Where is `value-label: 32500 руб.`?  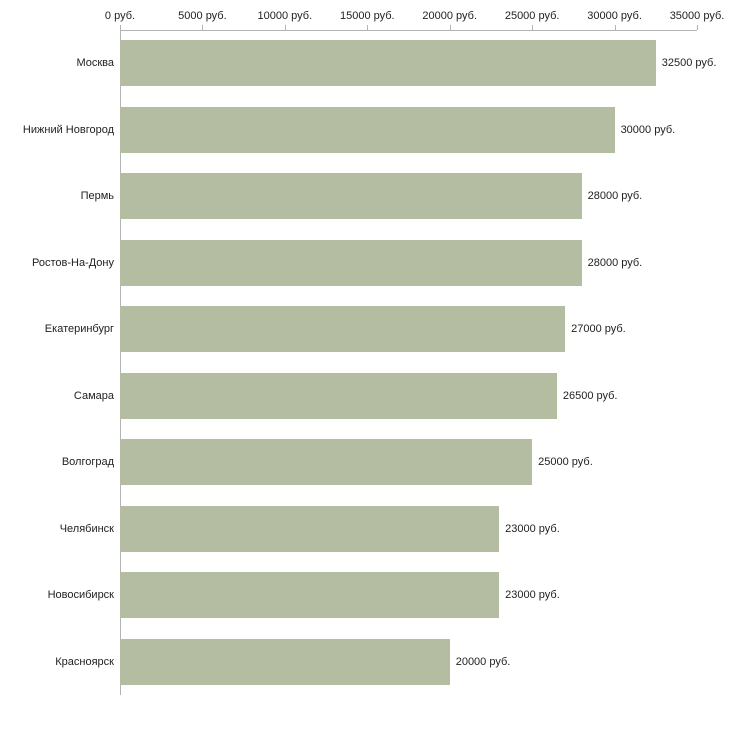
value-label: 32500 руб. is located at coordinates (689, 63).